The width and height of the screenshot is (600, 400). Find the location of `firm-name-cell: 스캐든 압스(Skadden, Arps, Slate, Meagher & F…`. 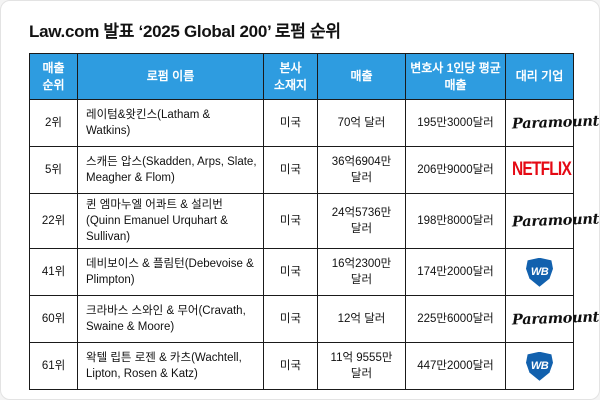

firm-name-cell: 스캐든 압스(Skadden, Arps, Slate, Meagher & F… is located at coordinates (170, 170).